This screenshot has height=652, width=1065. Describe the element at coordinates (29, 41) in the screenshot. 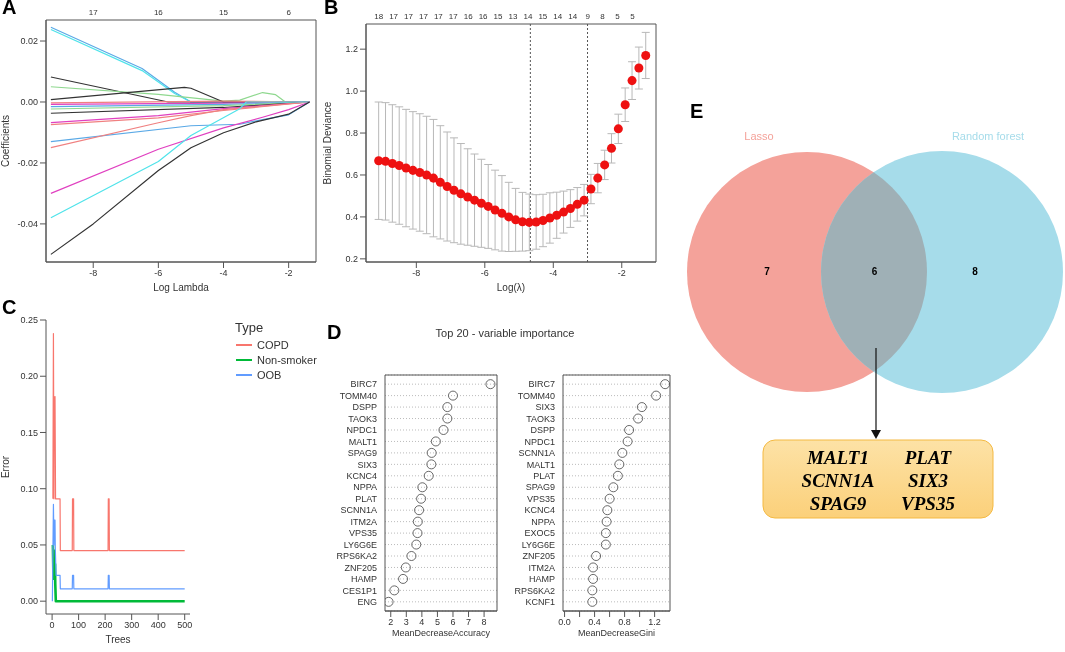

I see `y-tick-label: 0.02` at that location.